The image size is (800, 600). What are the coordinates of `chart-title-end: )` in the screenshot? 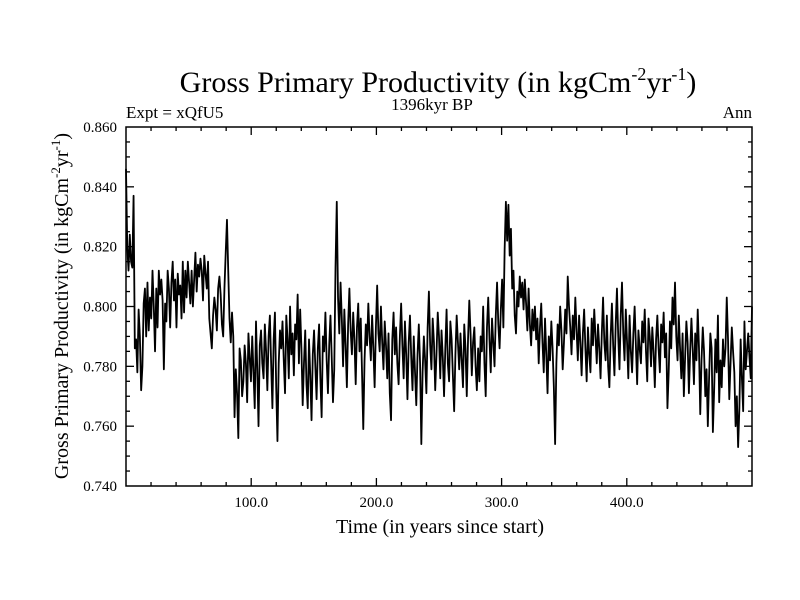 It's located at (691, 82).